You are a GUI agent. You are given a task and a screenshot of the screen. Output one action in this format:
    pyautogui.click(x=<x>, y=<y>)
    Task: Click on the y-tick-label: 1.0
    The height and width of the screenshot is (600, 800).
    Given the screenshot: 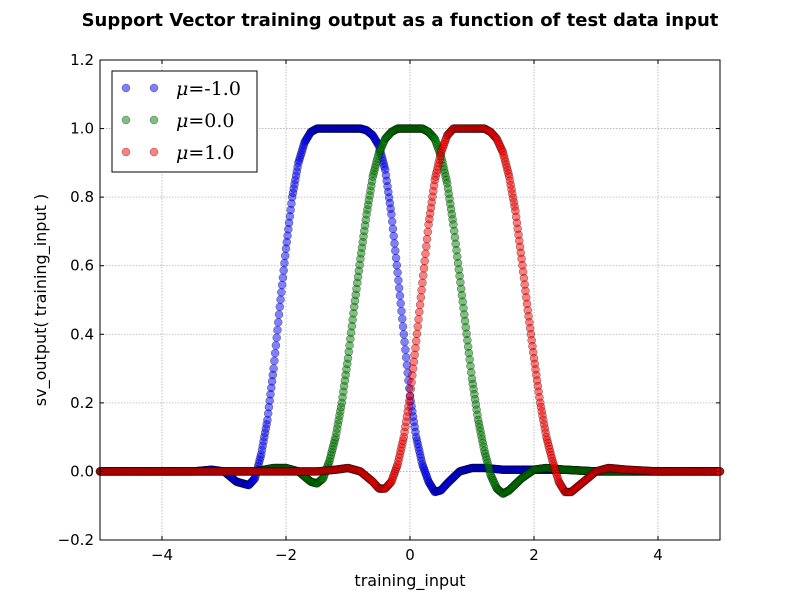 What is the action you would take?
    pyautogui.click(x=82, y=129)
    